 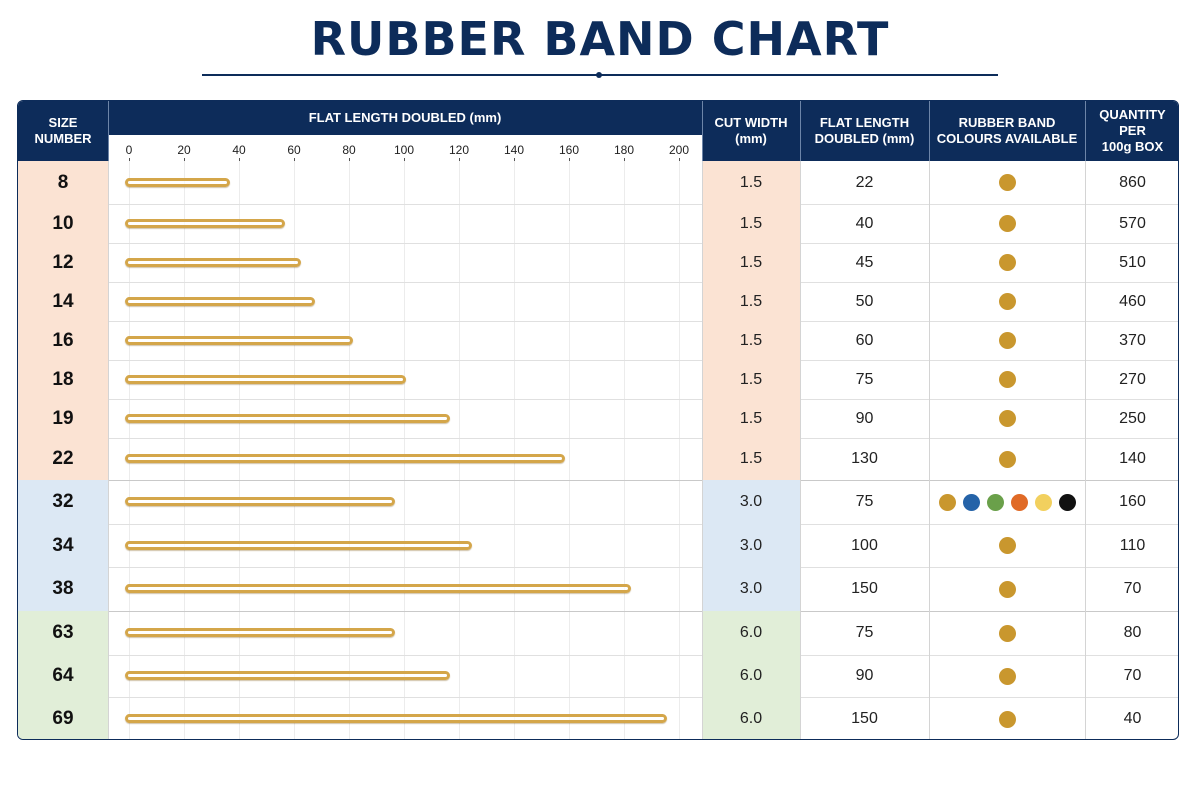 What do you see at coordinates (1132, 262) in the screenshot?
I see `quantity-cell: 510` at bounding box center [1132, 262].